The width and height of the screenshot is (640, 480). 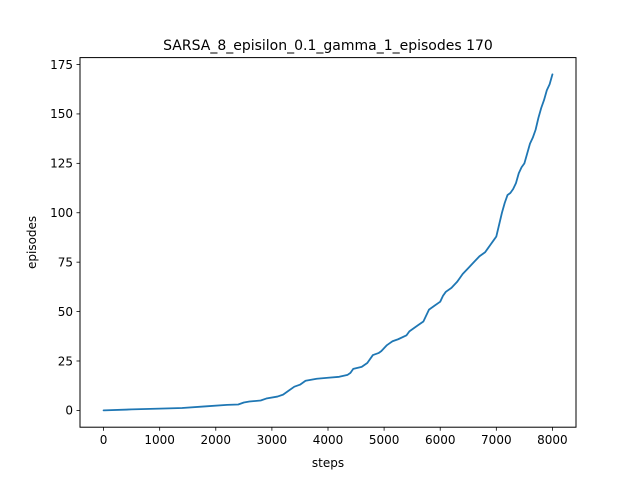 I want to click on y-tick-label: 75, so click(x=65, y=262).